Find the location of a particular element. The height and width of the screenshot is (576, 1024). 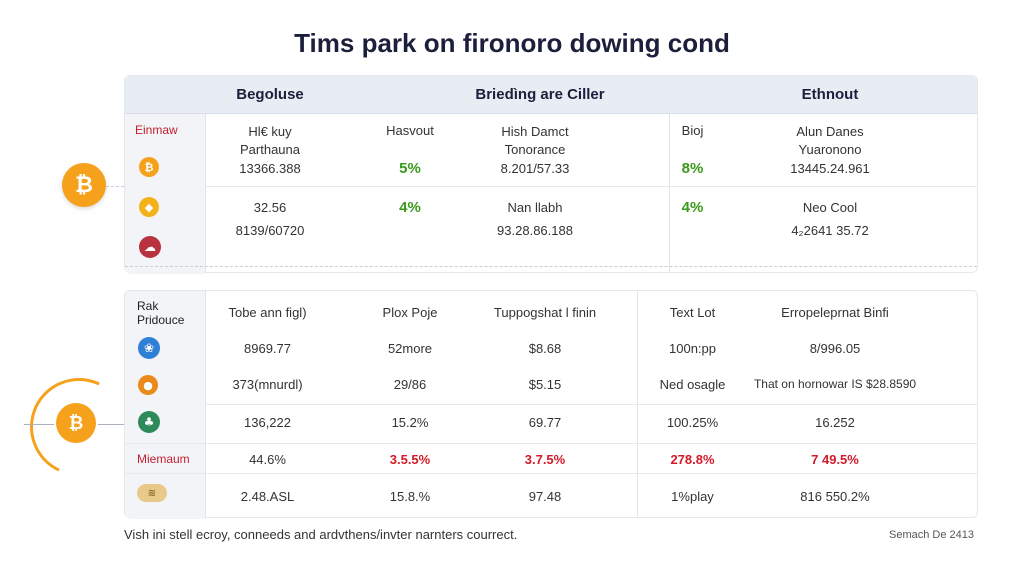

column-header: Briedìng are Ciller is located at coordinates (540, 94).